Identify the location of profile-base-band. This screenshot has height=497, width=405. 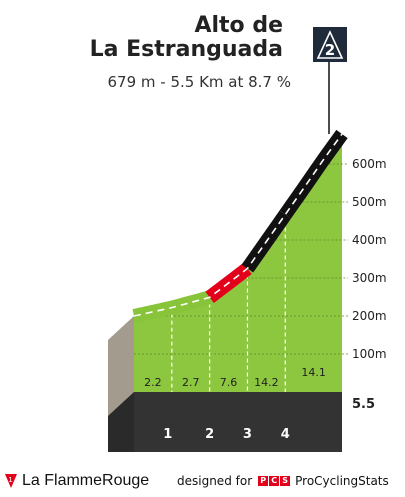
(238, 422).